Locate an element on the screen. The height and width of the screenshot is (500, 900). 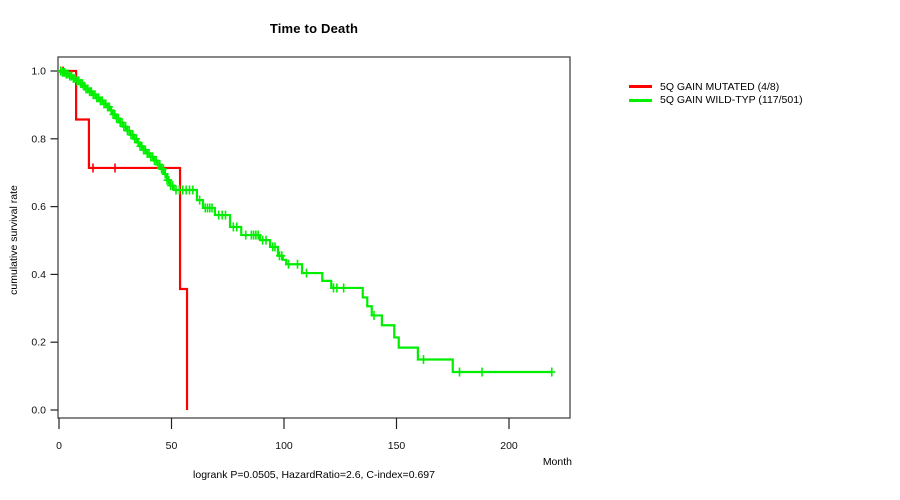
svg-text: 0.8 is located at coordinates (38, 139).